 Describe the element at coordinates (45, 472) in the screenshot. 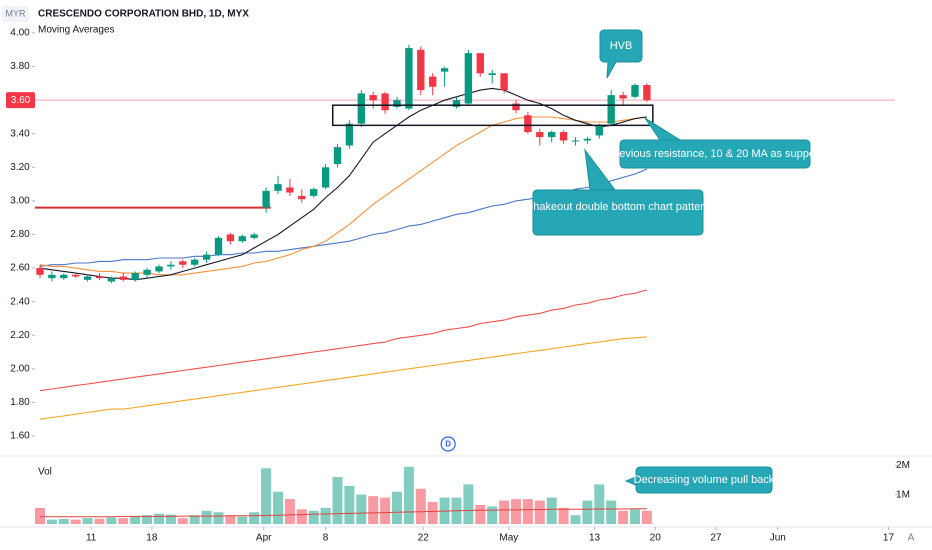

I see `volume-label: Vol` at that location.